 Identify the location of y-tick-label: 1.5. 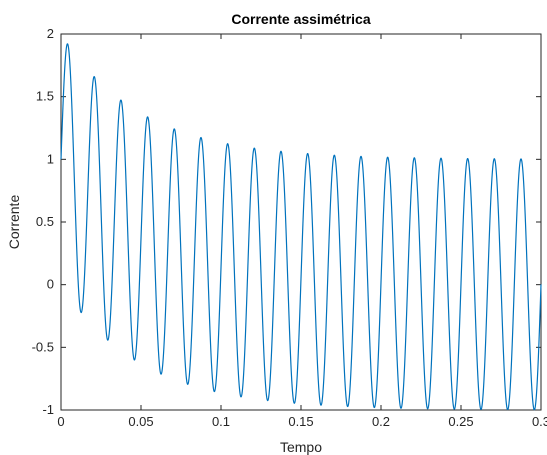
(45, 96).